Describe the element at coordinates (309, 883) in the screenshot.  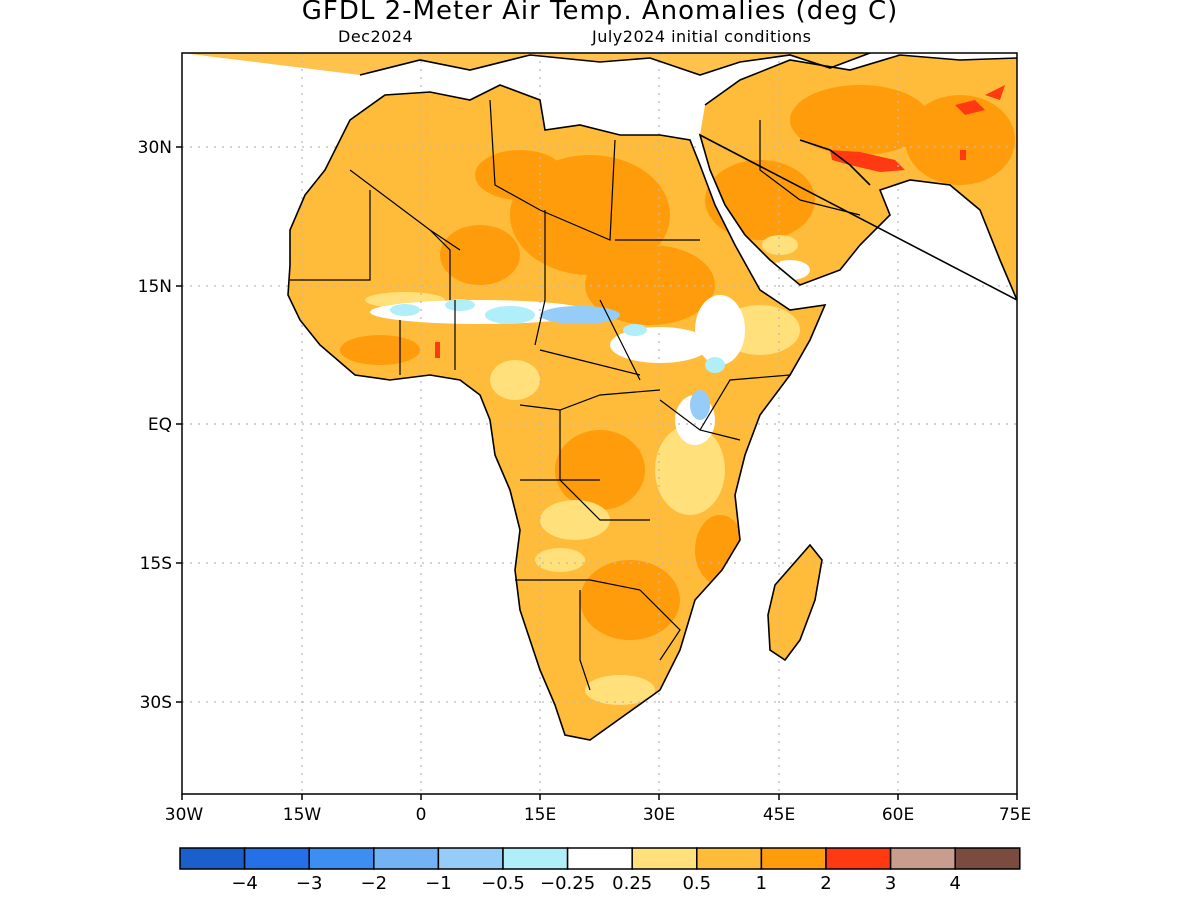
I see `colorbar-label: −3` at that location.